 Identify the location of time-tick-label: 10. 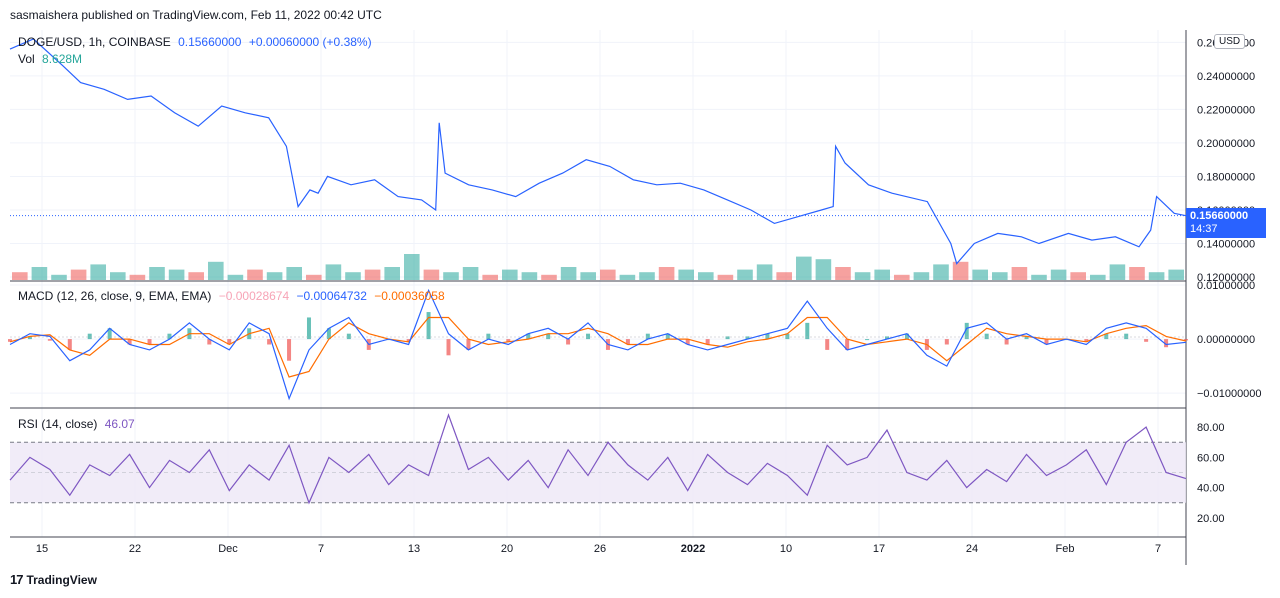
(786, 549).